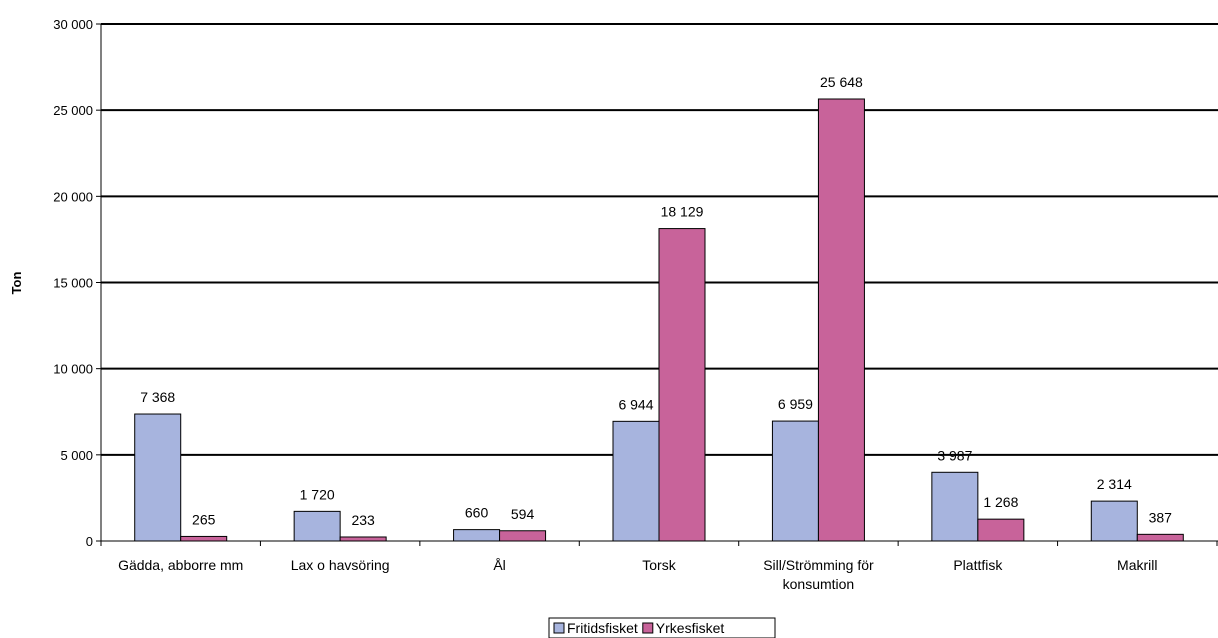 The width and height of the screenshot is (1218, 638). Describe the element at coordinates (954, 455) in the screenshot. I see `data-label: 3 987` at that location.